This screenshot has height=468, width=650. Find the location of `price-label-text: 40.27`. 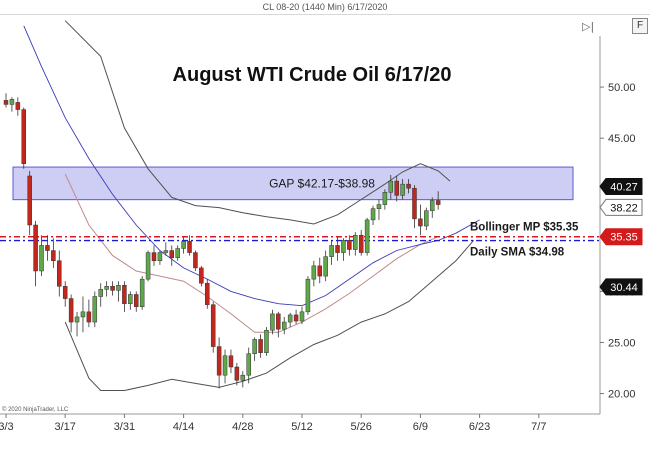

price-label-text: 40.27 is located at coordinates (624, 187).